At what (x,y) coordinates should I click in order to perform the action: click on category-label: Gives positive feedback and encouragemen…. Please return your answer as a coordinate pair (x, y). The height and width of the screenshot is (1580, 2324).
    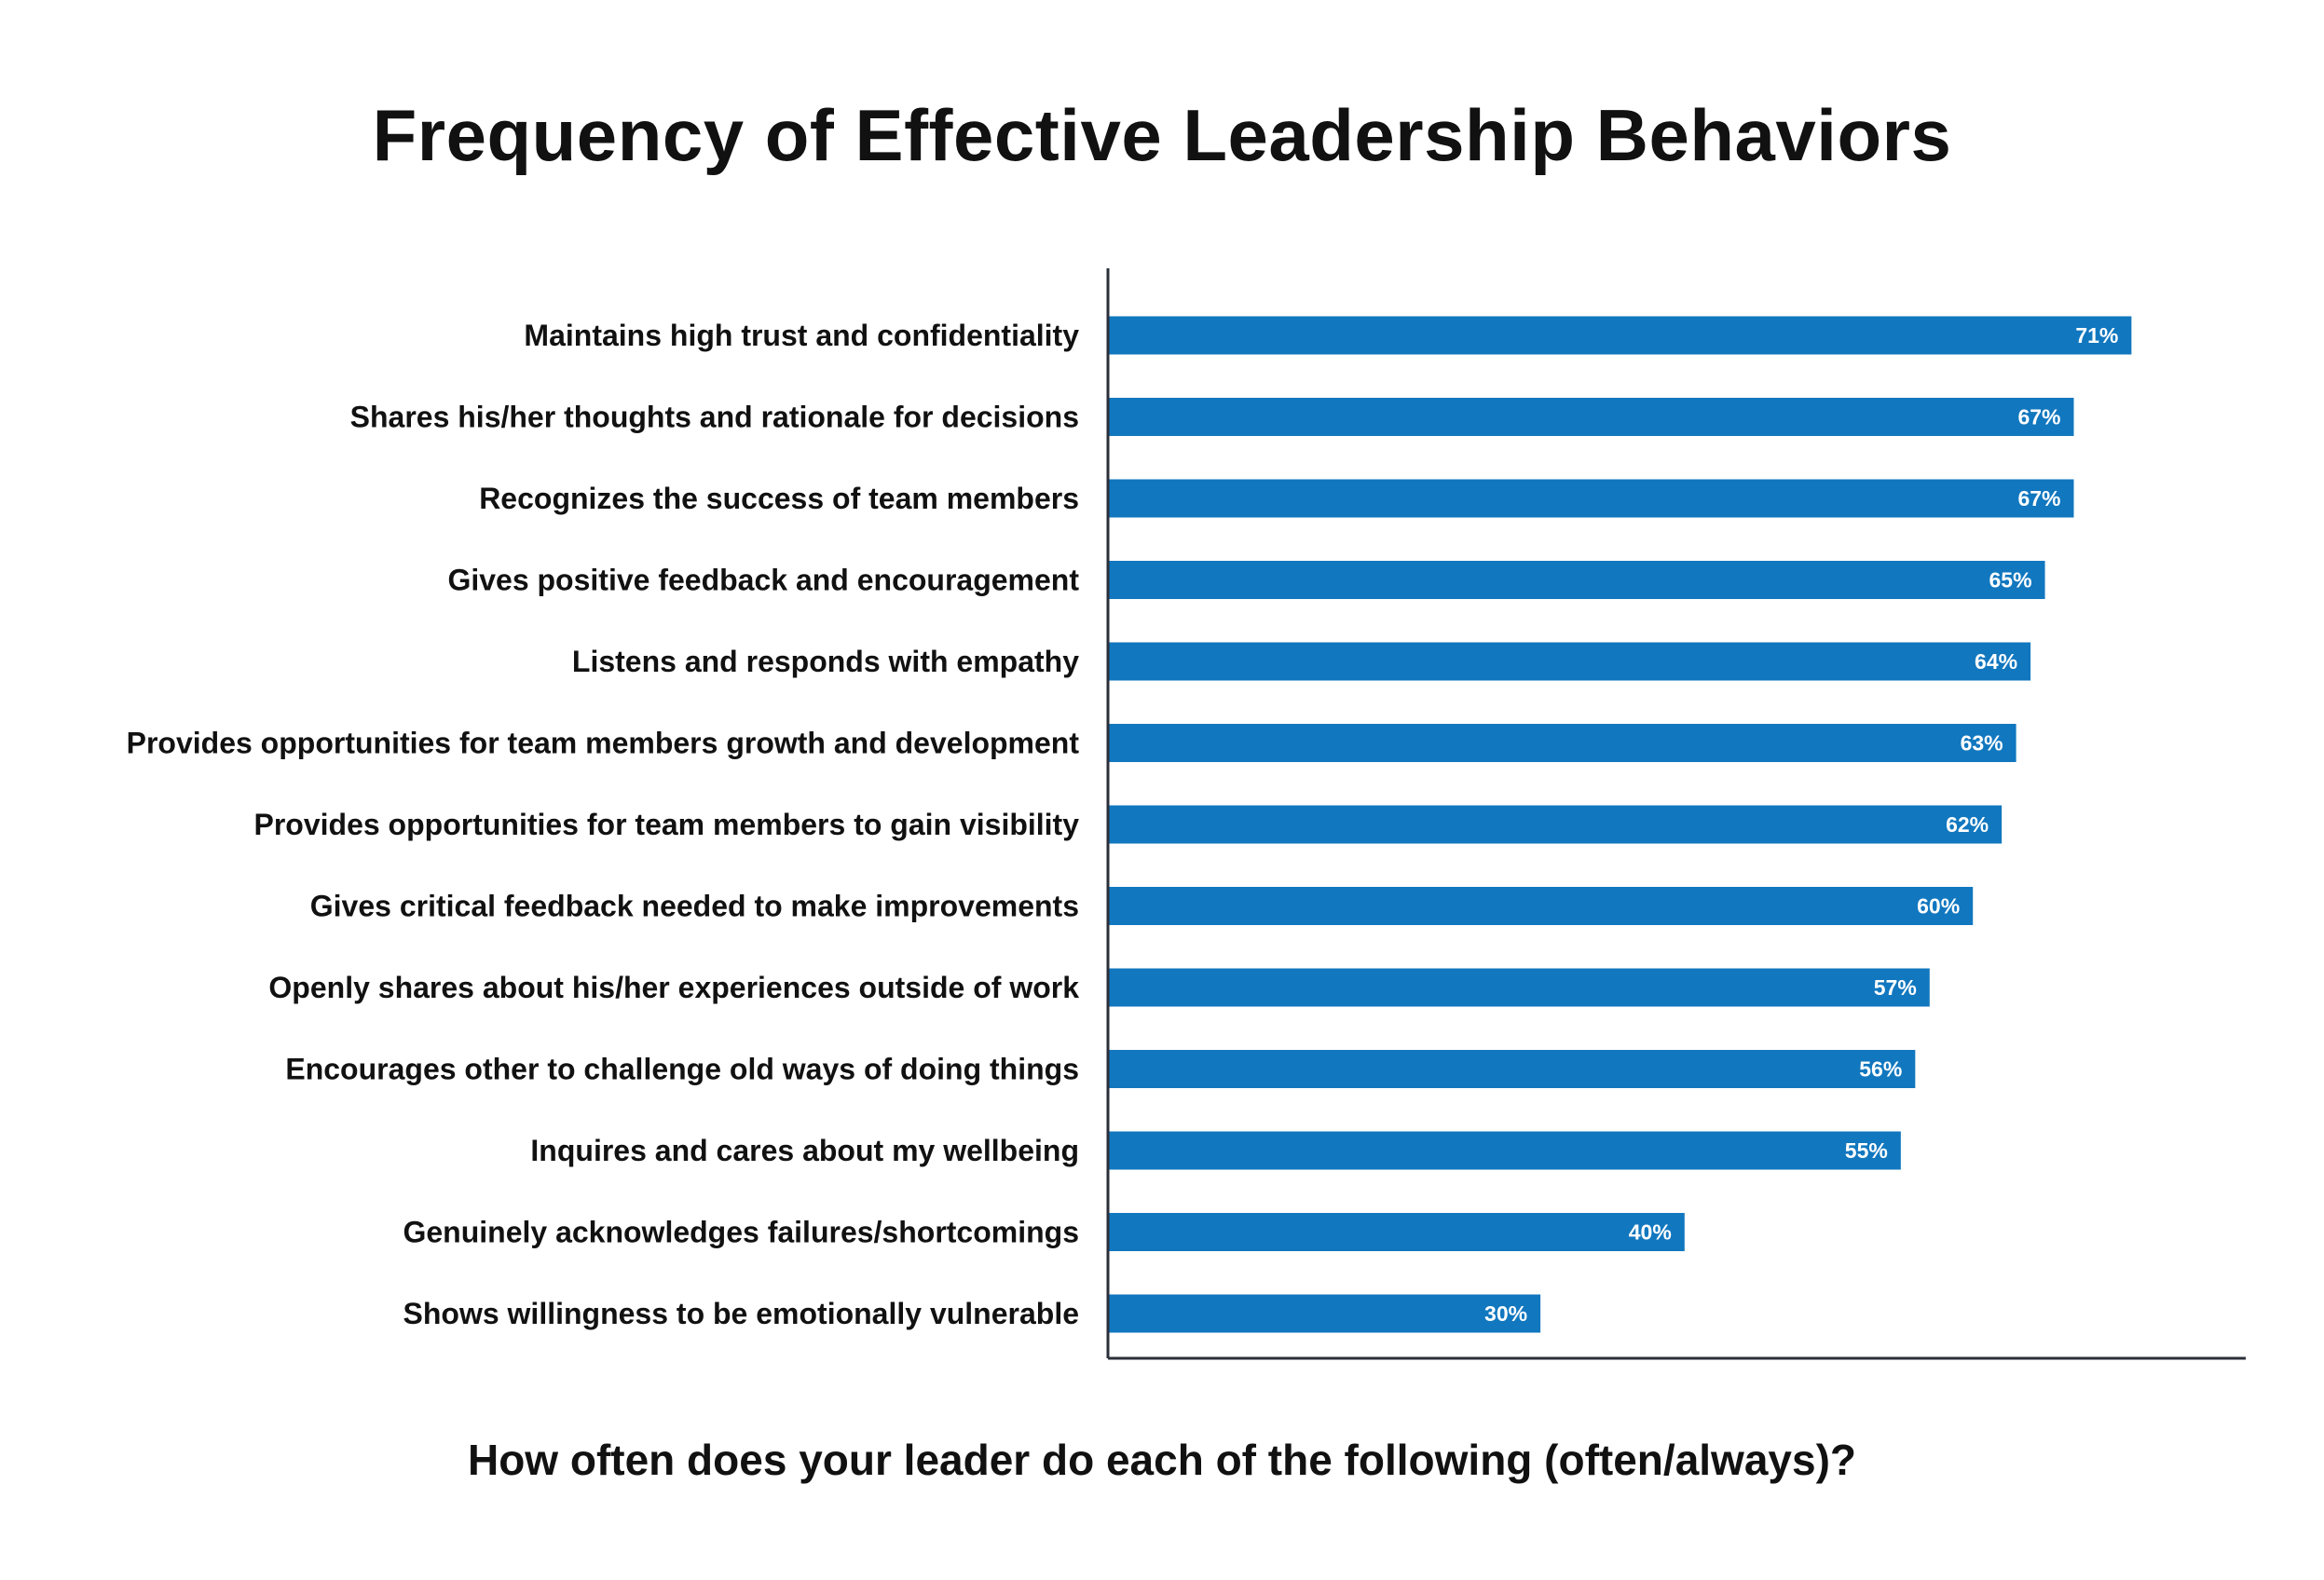
    Looking at the image, I should click on (763, 580).